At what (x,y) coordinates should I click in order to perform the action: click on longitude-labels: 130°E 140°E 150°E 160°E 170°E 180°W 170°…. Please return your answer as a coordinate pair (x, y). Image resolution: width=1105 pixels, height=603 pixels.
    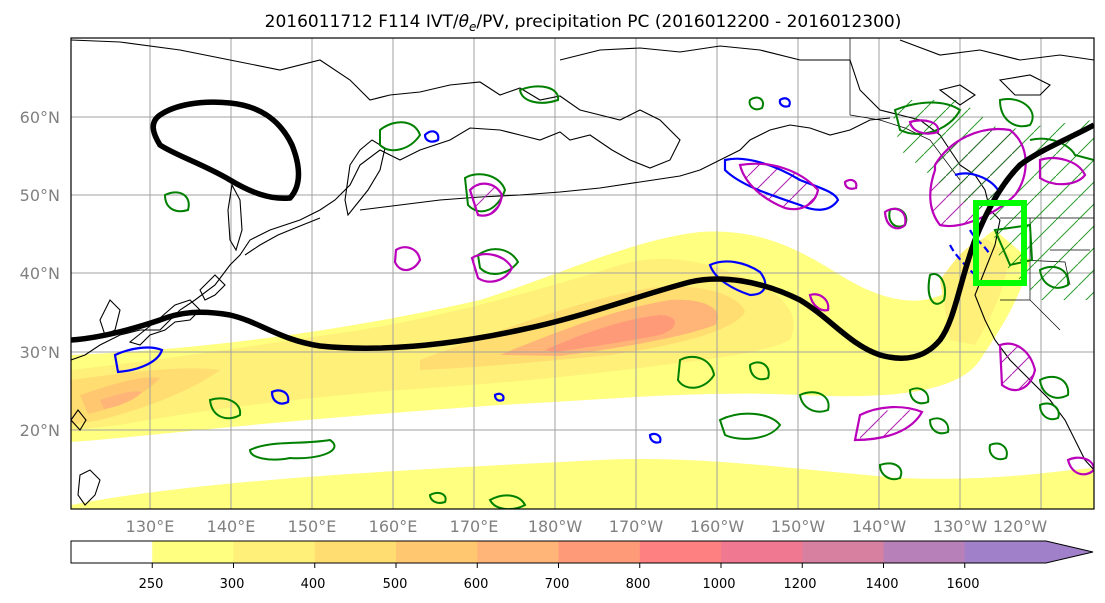
    Looking at the image, I should click on (587, 526).